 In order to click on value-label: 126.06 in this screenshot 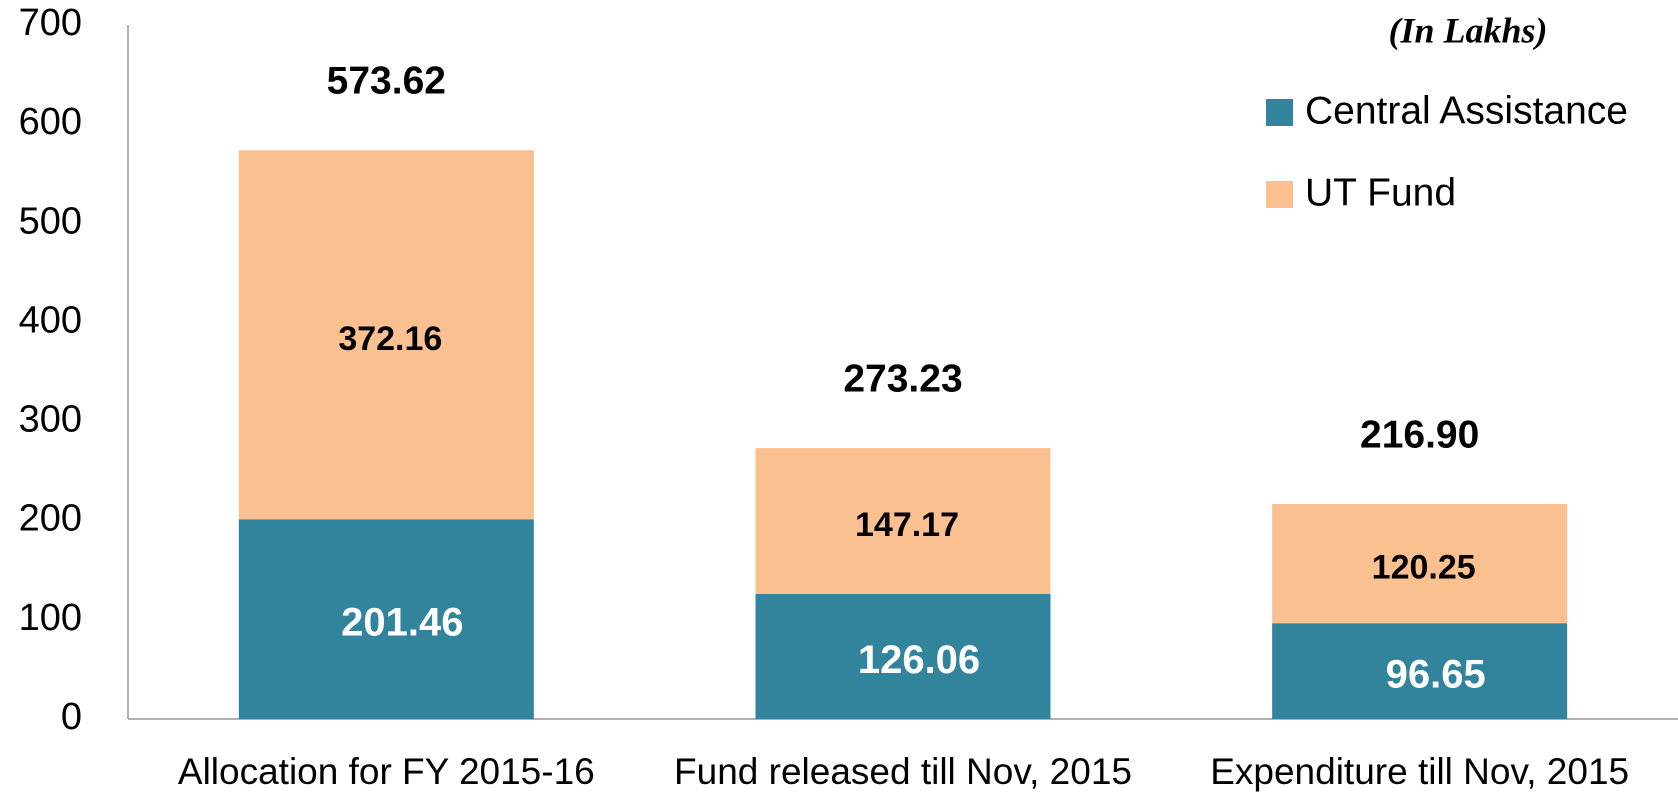, I will do `click(919, 660)`.